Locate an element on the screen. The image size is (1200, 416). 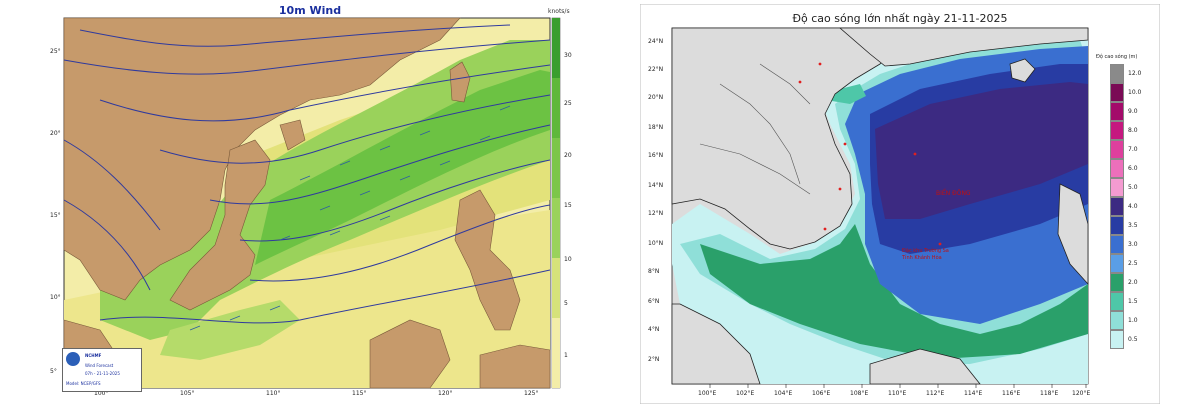
colorbar-tick: 30 is located at coordinates (568, 55).